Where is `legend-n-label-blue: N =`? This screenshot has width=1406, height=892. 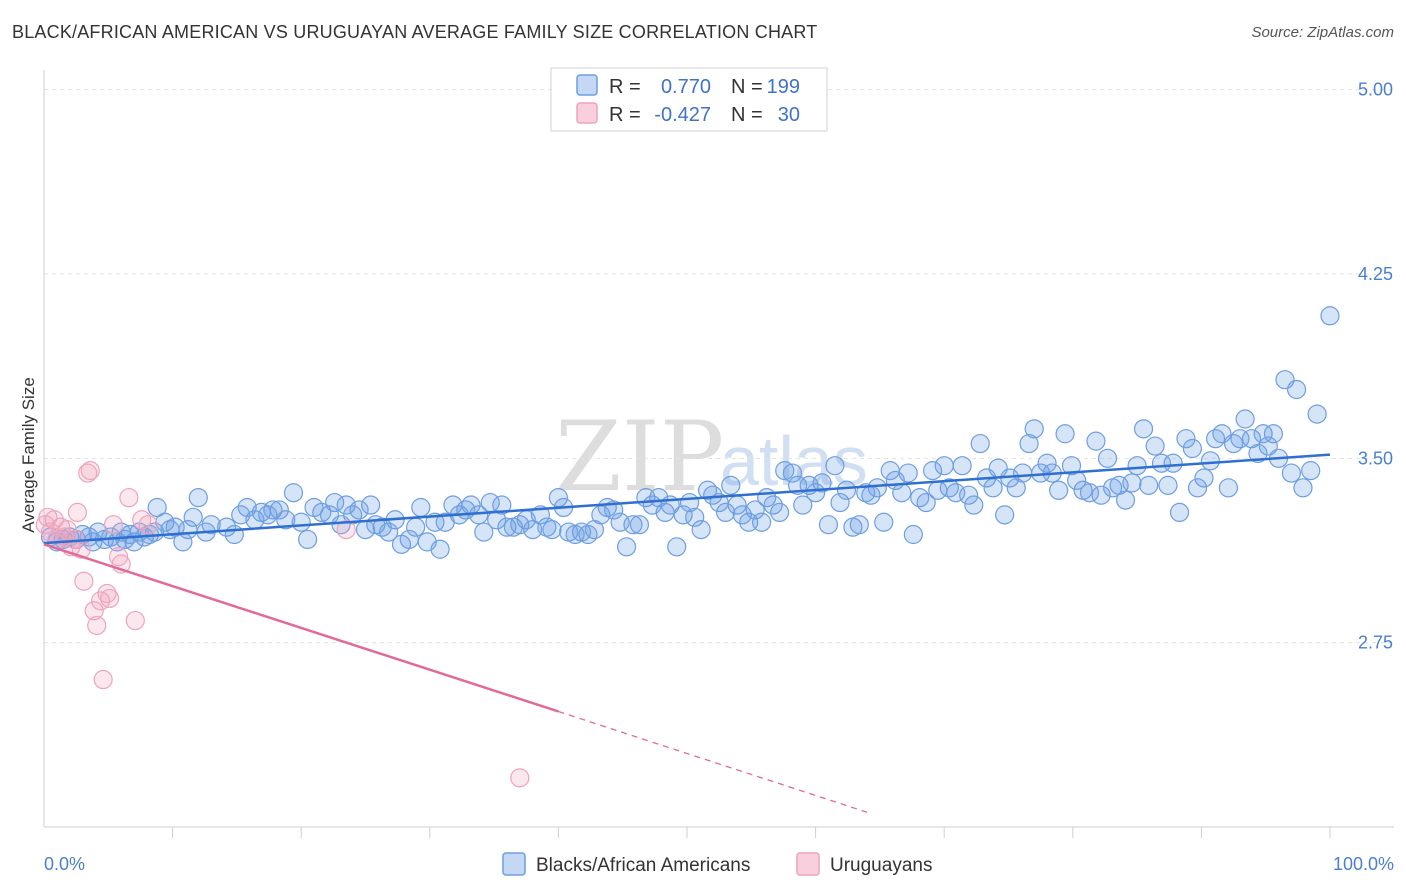
legend-n-label-blue: N = is located at coordinates (747, 87).